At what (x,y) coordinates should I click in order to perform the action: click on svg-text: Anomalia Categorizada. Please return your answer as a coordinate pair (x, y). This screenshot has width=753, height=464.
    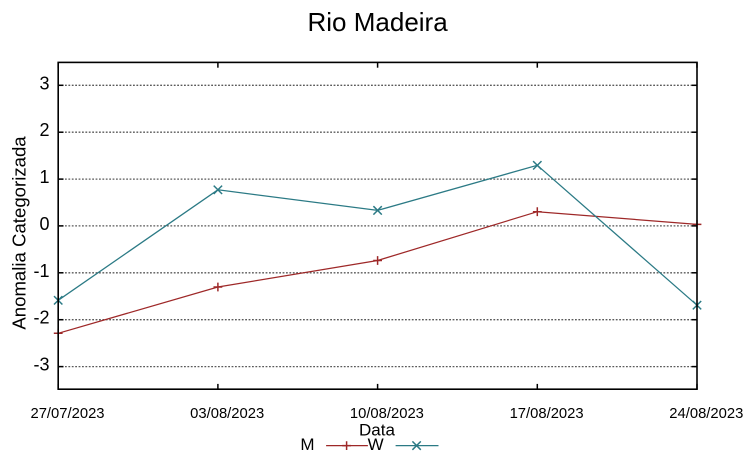
    Looking at the image, I should click on (18, 233).